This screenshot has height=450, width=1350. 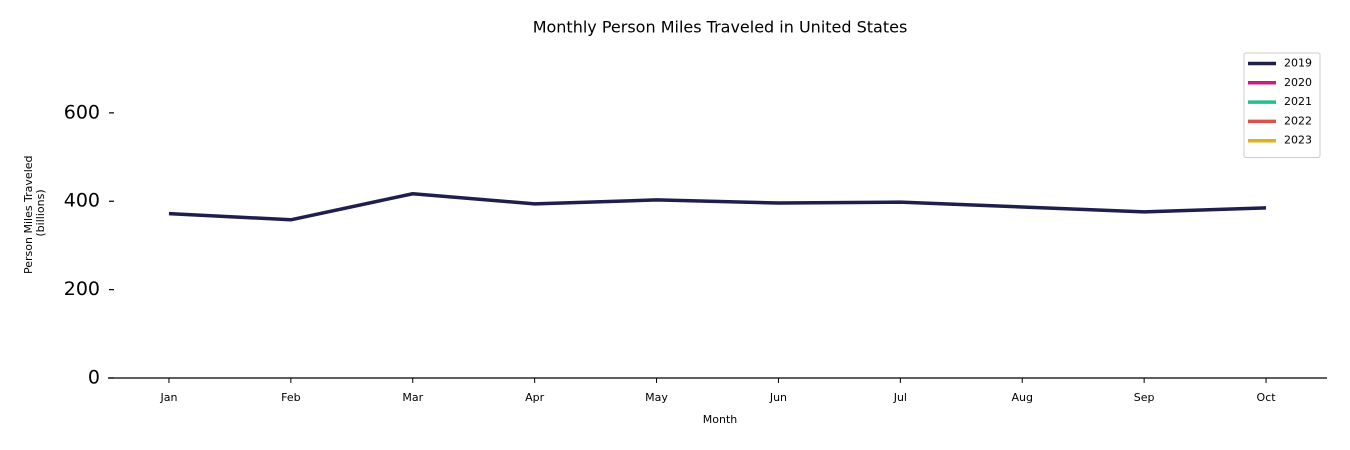 I want to click on x-tick-label: Jul, so click(x=900, y=397).